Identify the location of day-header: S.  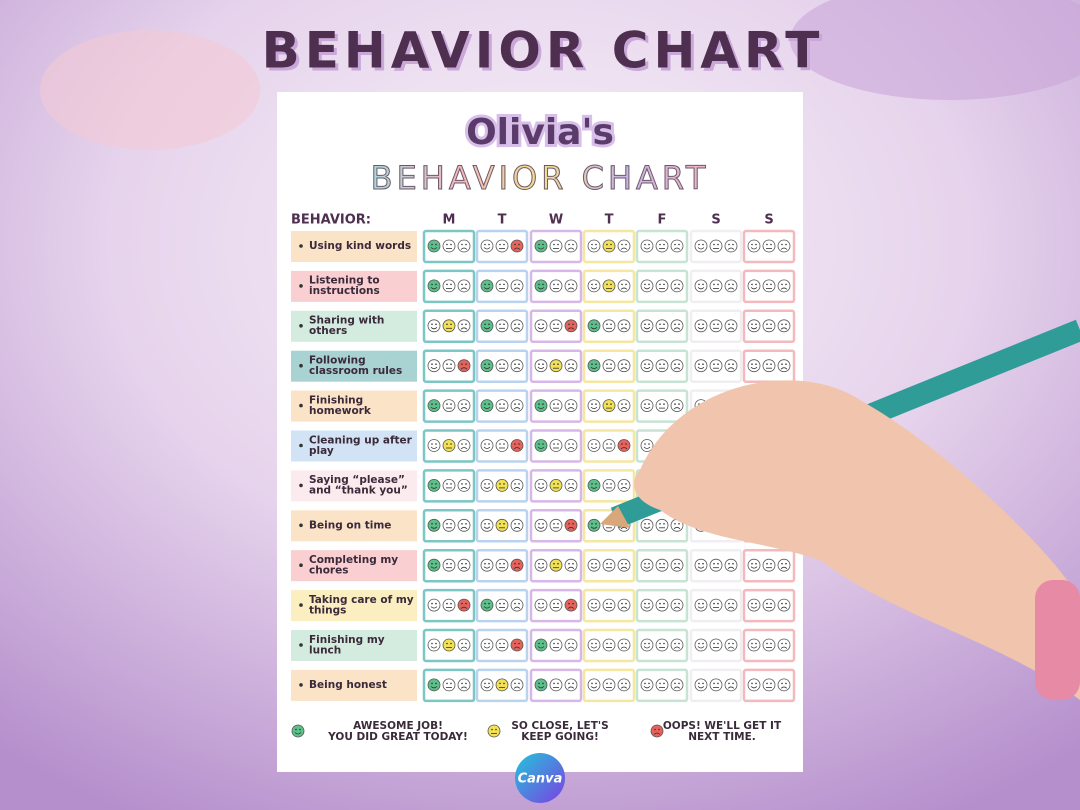
(768, 220).